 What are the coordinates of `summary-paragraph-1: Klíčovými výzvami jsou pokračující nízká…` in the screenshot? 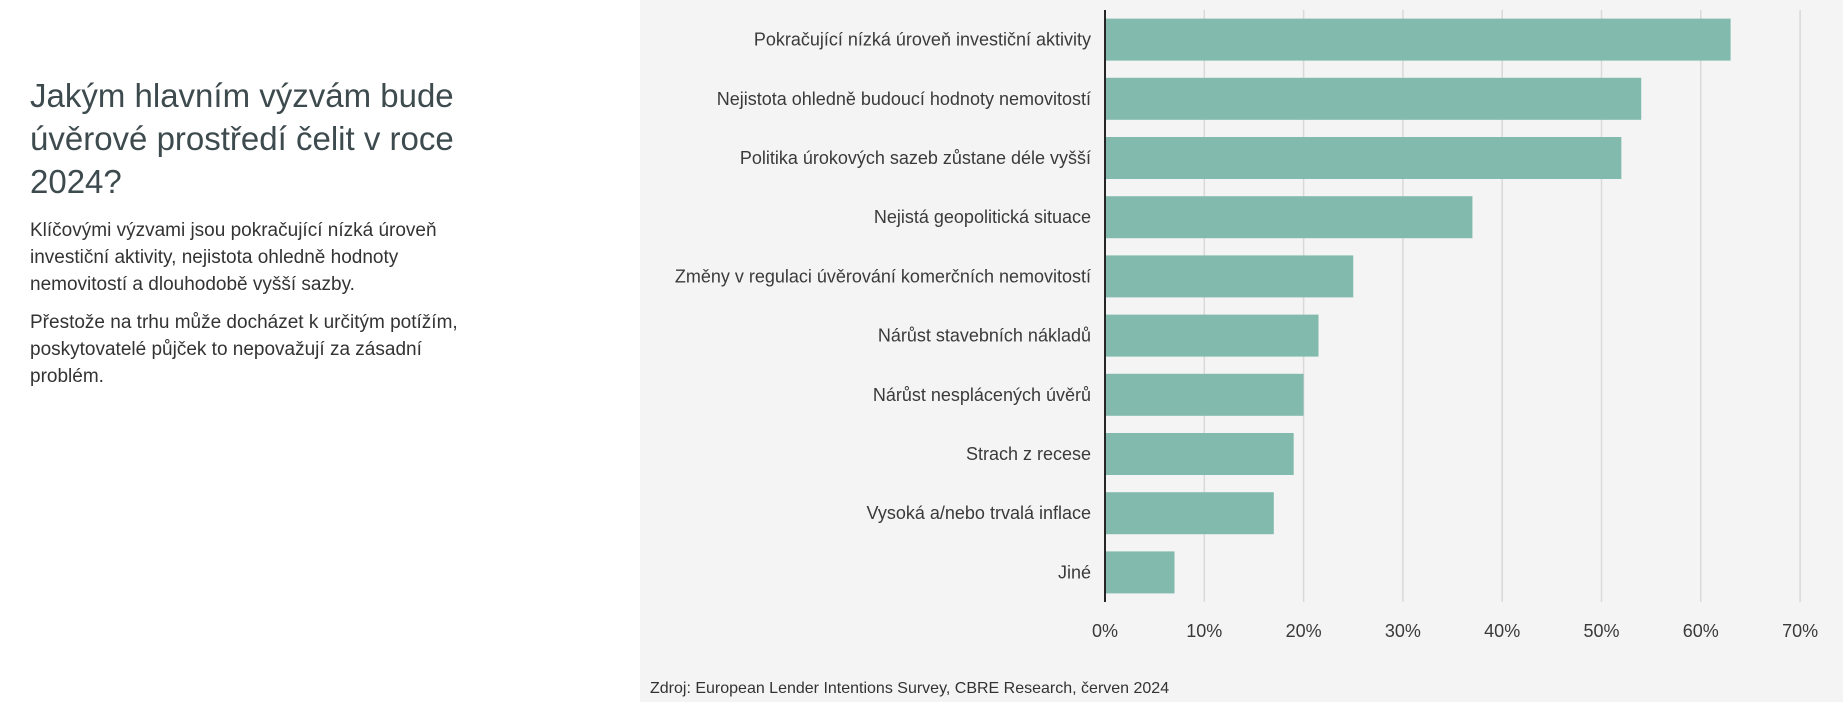 It's located at (233, 257).